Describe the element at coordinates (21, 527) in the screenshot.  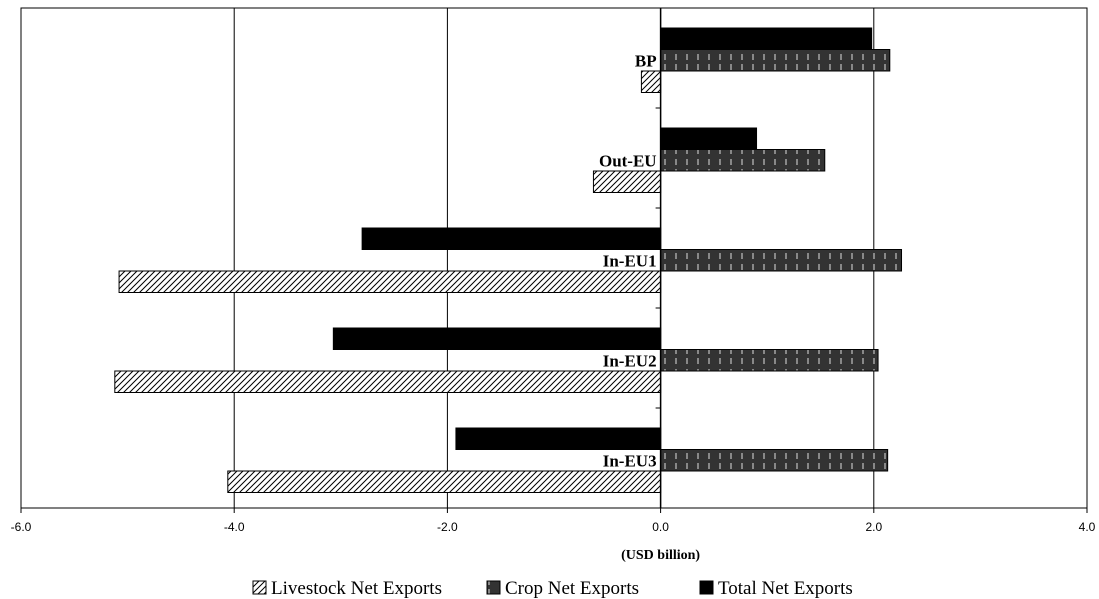
I see `x-tick-label: -6.0` at that location.